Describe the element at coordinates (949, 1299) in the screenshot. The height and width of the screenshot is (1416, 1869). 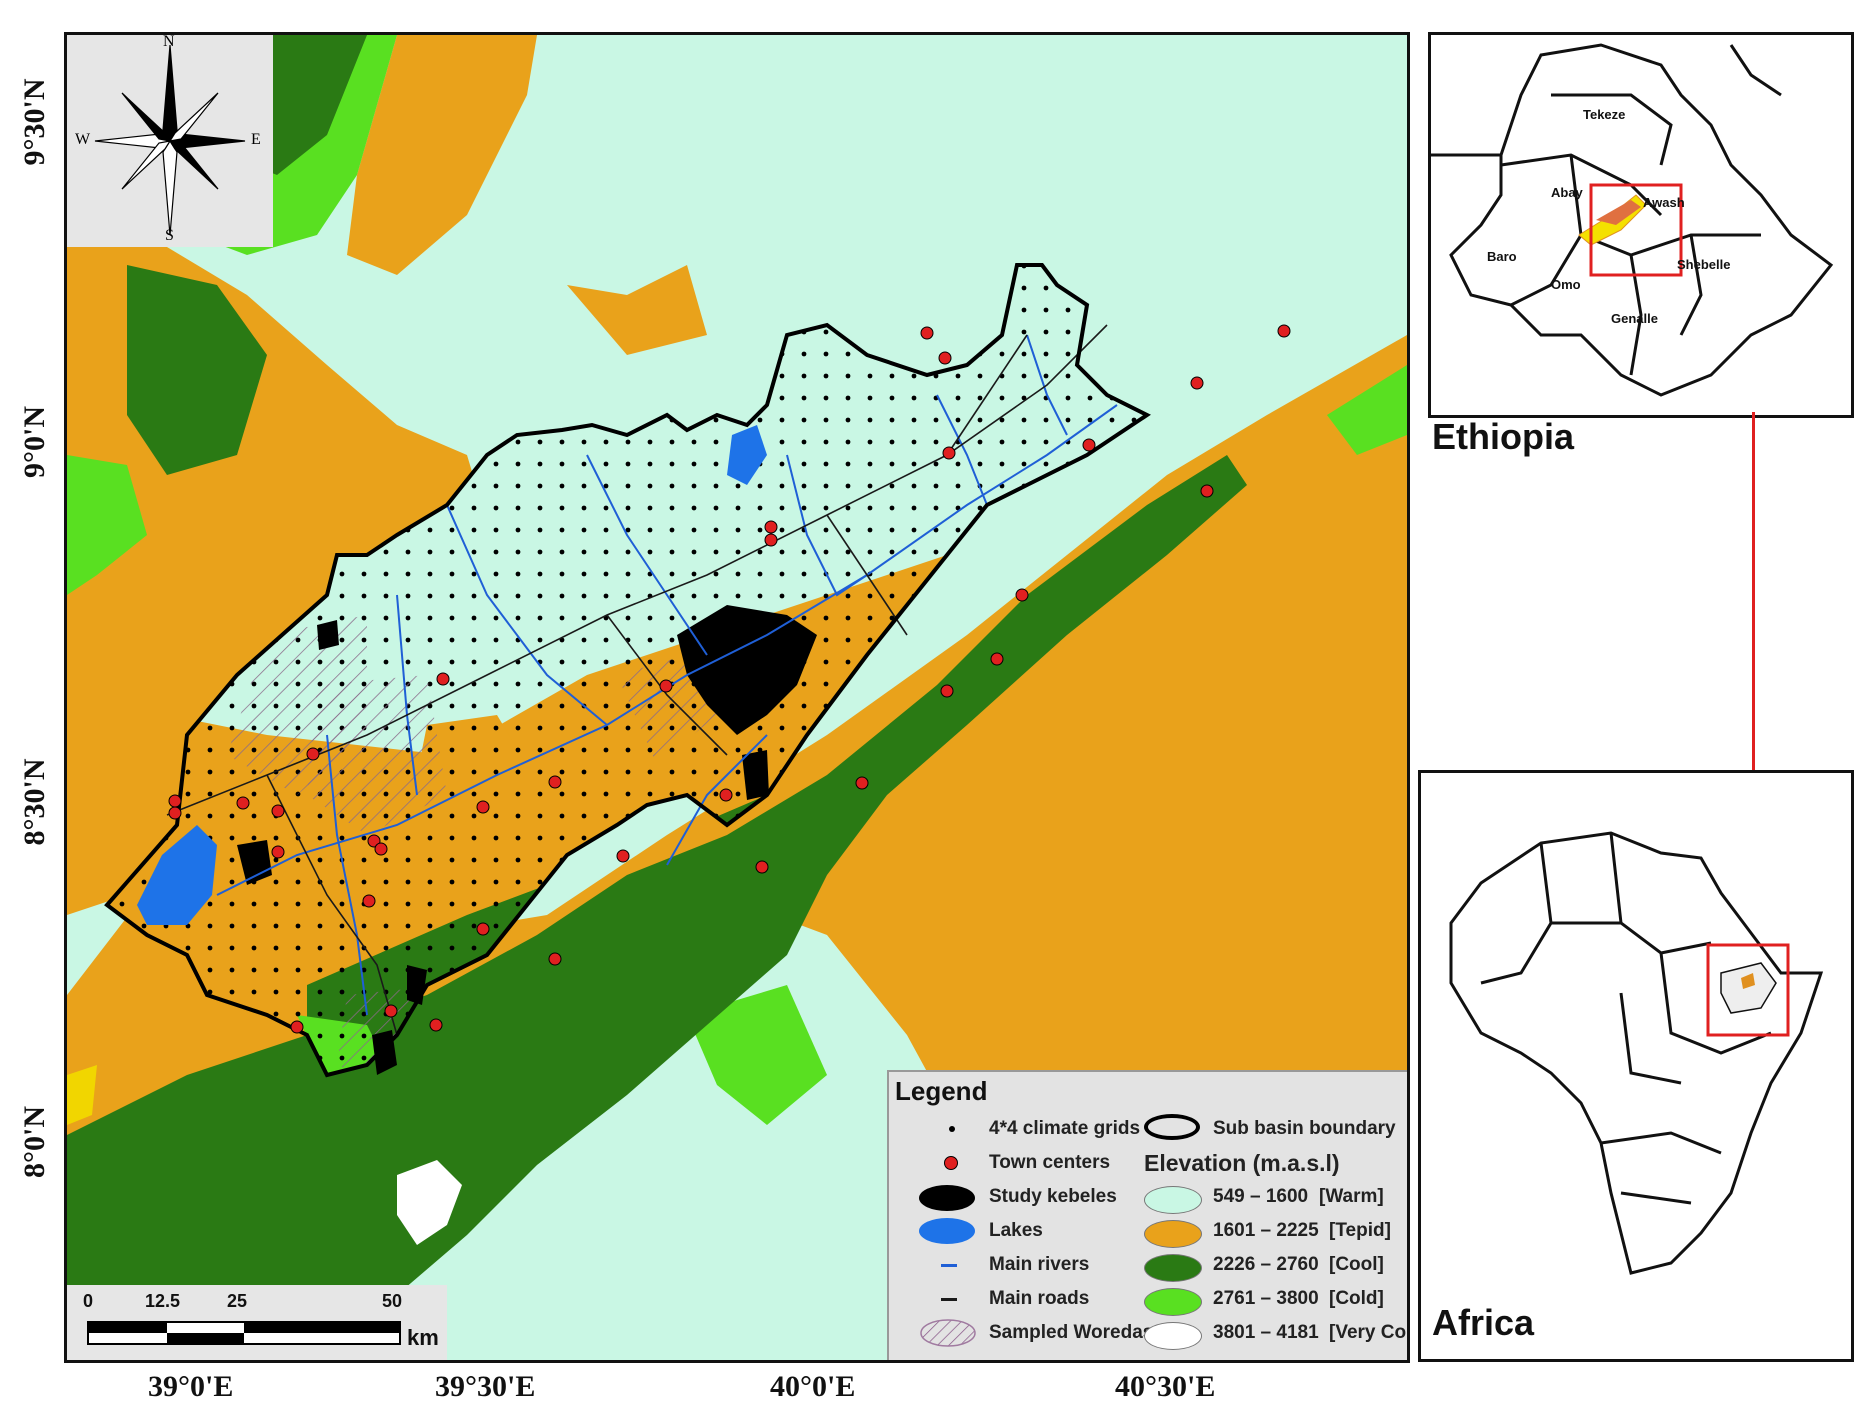
I see `road-symbol` at that location.